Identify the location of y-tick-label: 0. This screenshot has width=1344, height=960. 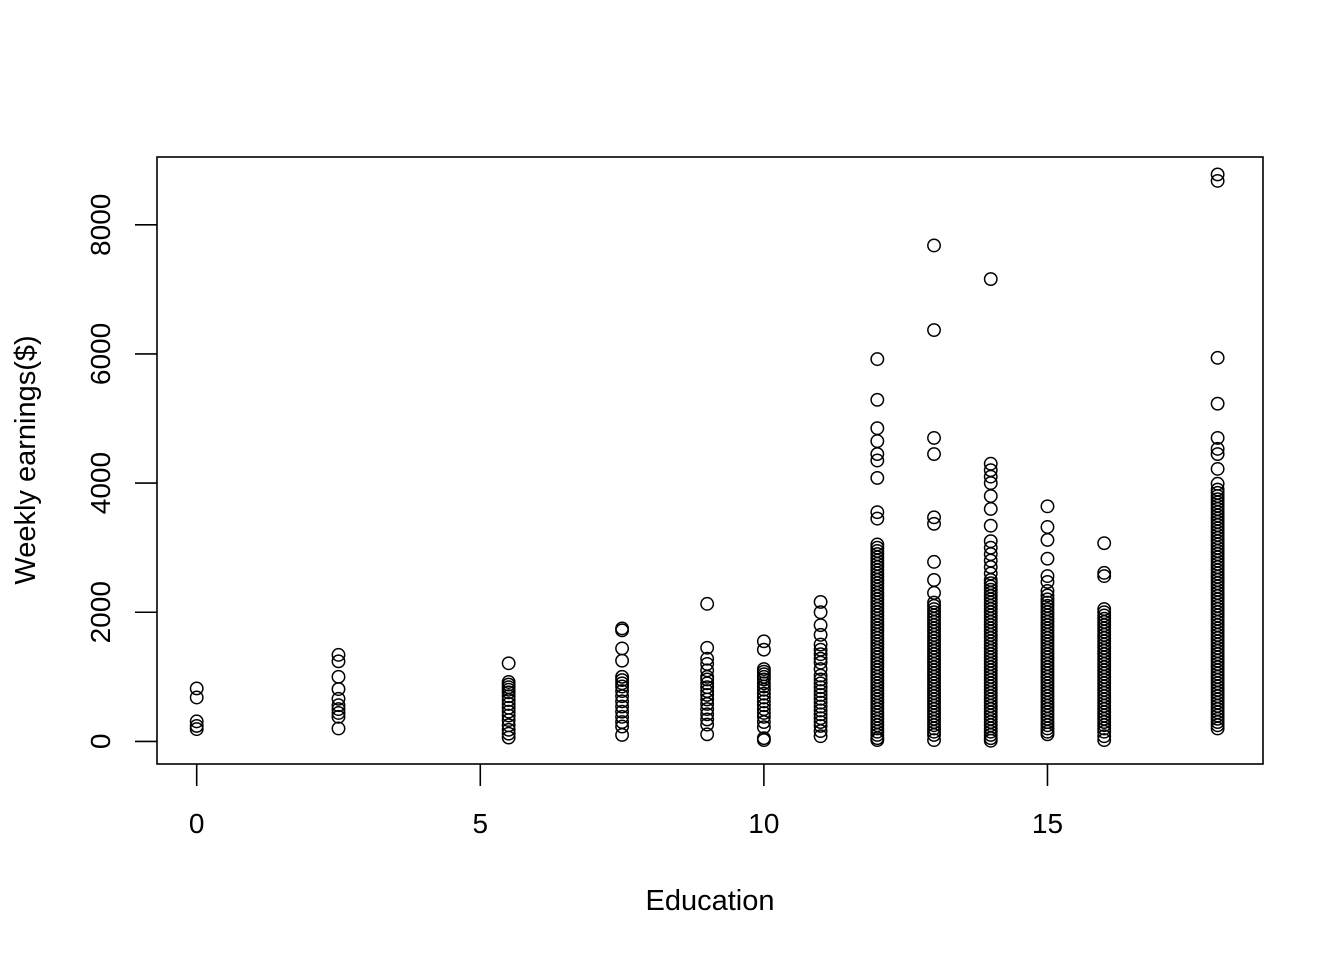
(100, 742).